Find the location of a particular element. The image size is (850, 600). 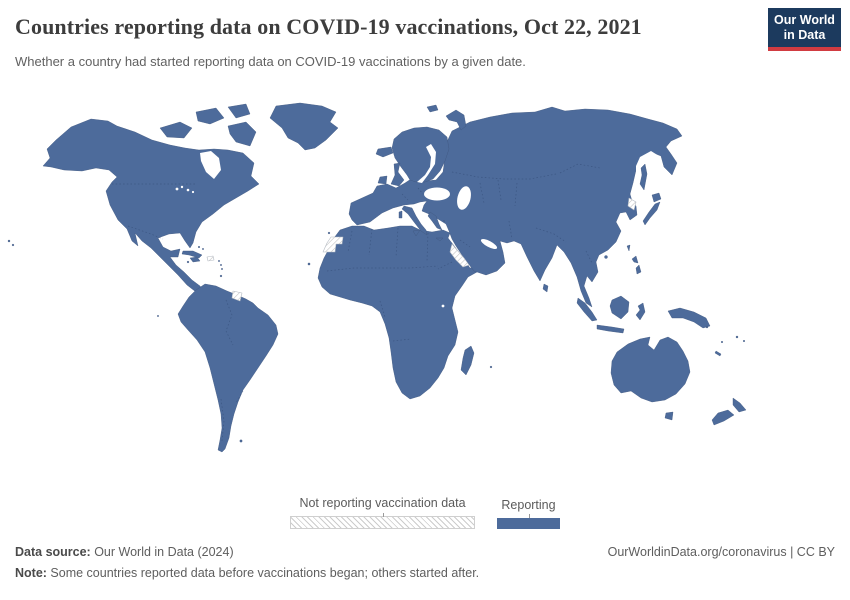

region-taiwan is located at coordinates (628, 248).